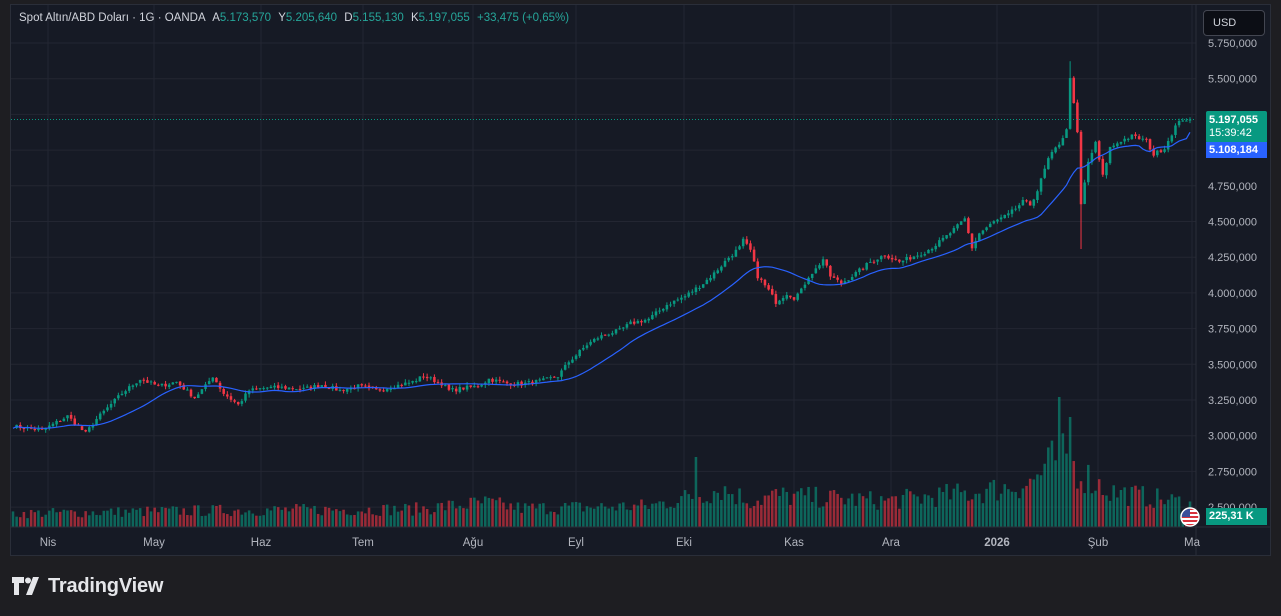 The image size is (1281, 616). What do you see at coordinates (112, 18) in the screenshot?
I see `symbol-title: Spot Altın/ABD Doları · 1G · OANDA` at bounding box center [112, 18].